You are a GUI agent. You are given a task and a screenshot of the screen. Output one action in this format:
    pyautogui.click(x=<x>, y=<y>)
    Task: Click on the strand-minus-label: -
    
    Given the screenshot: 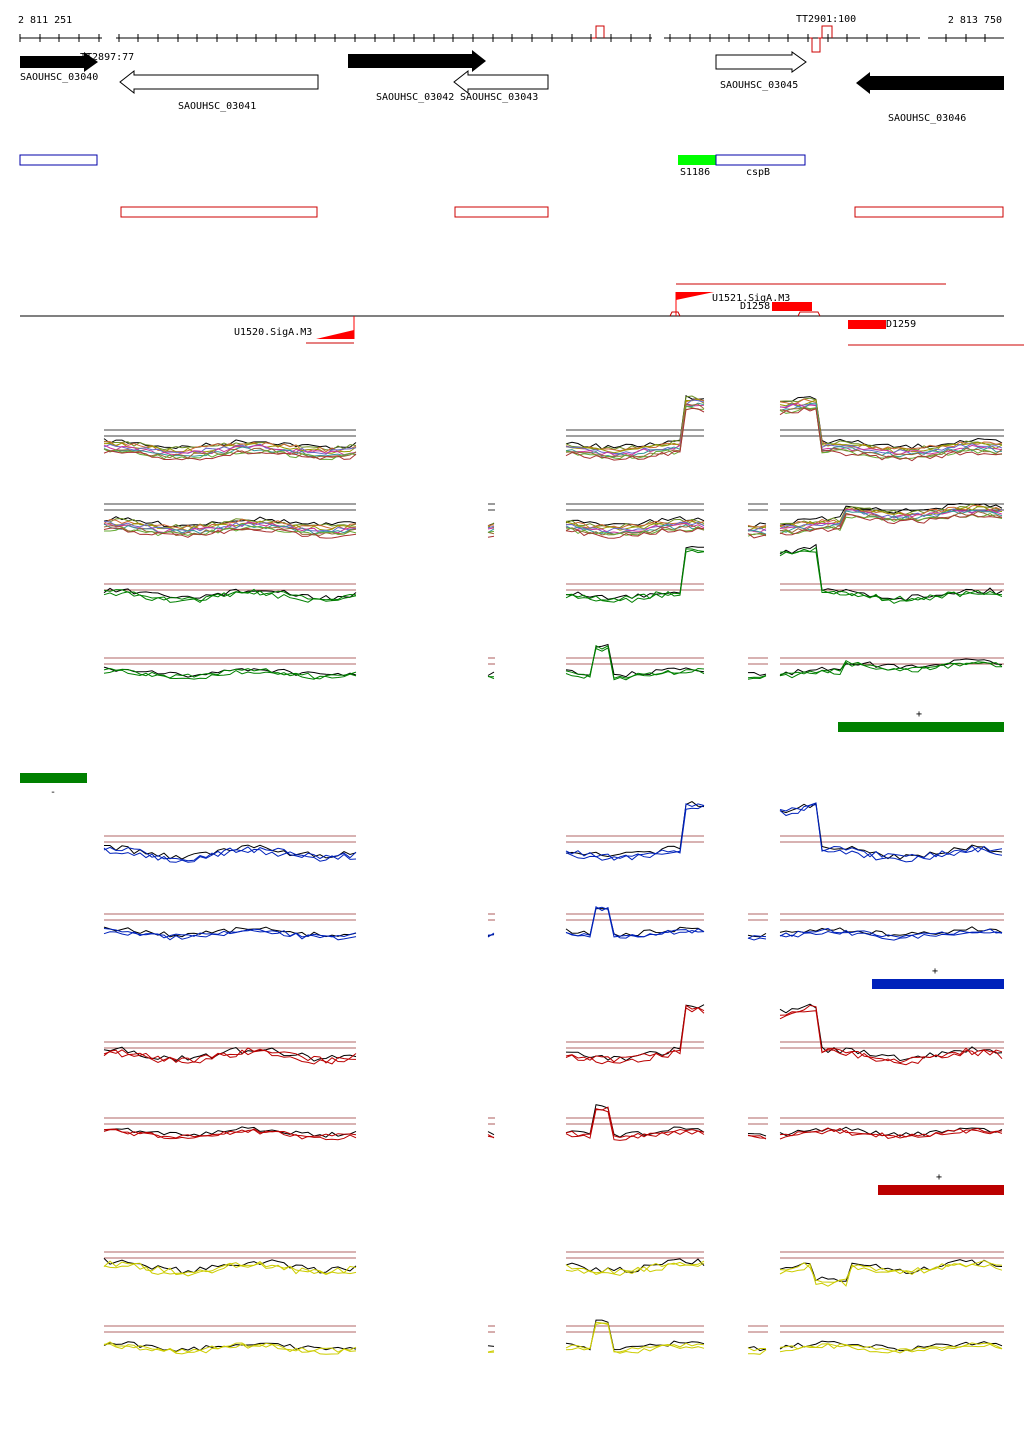 What is the action you would take?
    pyautogui.click(x=53, y=792)
    